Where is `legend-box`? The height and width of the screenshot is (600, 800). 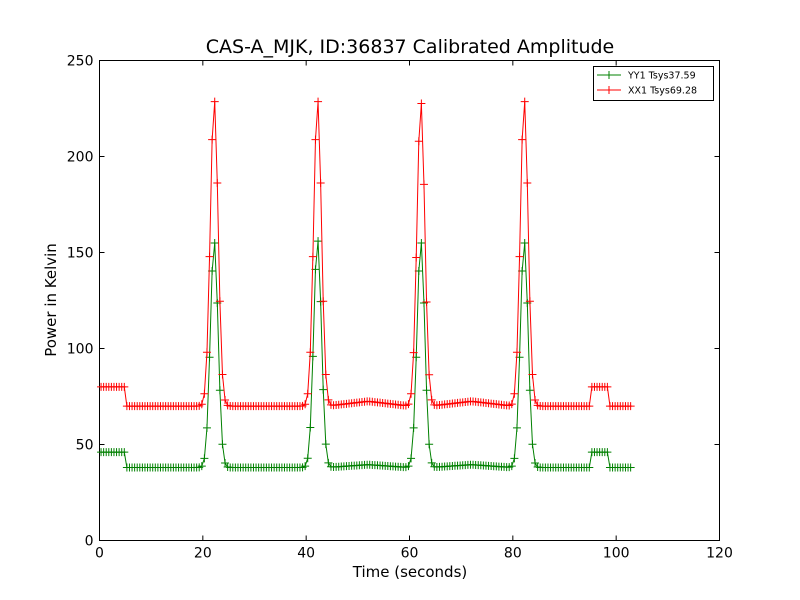
legend-box is located at coordinates (653, 83).